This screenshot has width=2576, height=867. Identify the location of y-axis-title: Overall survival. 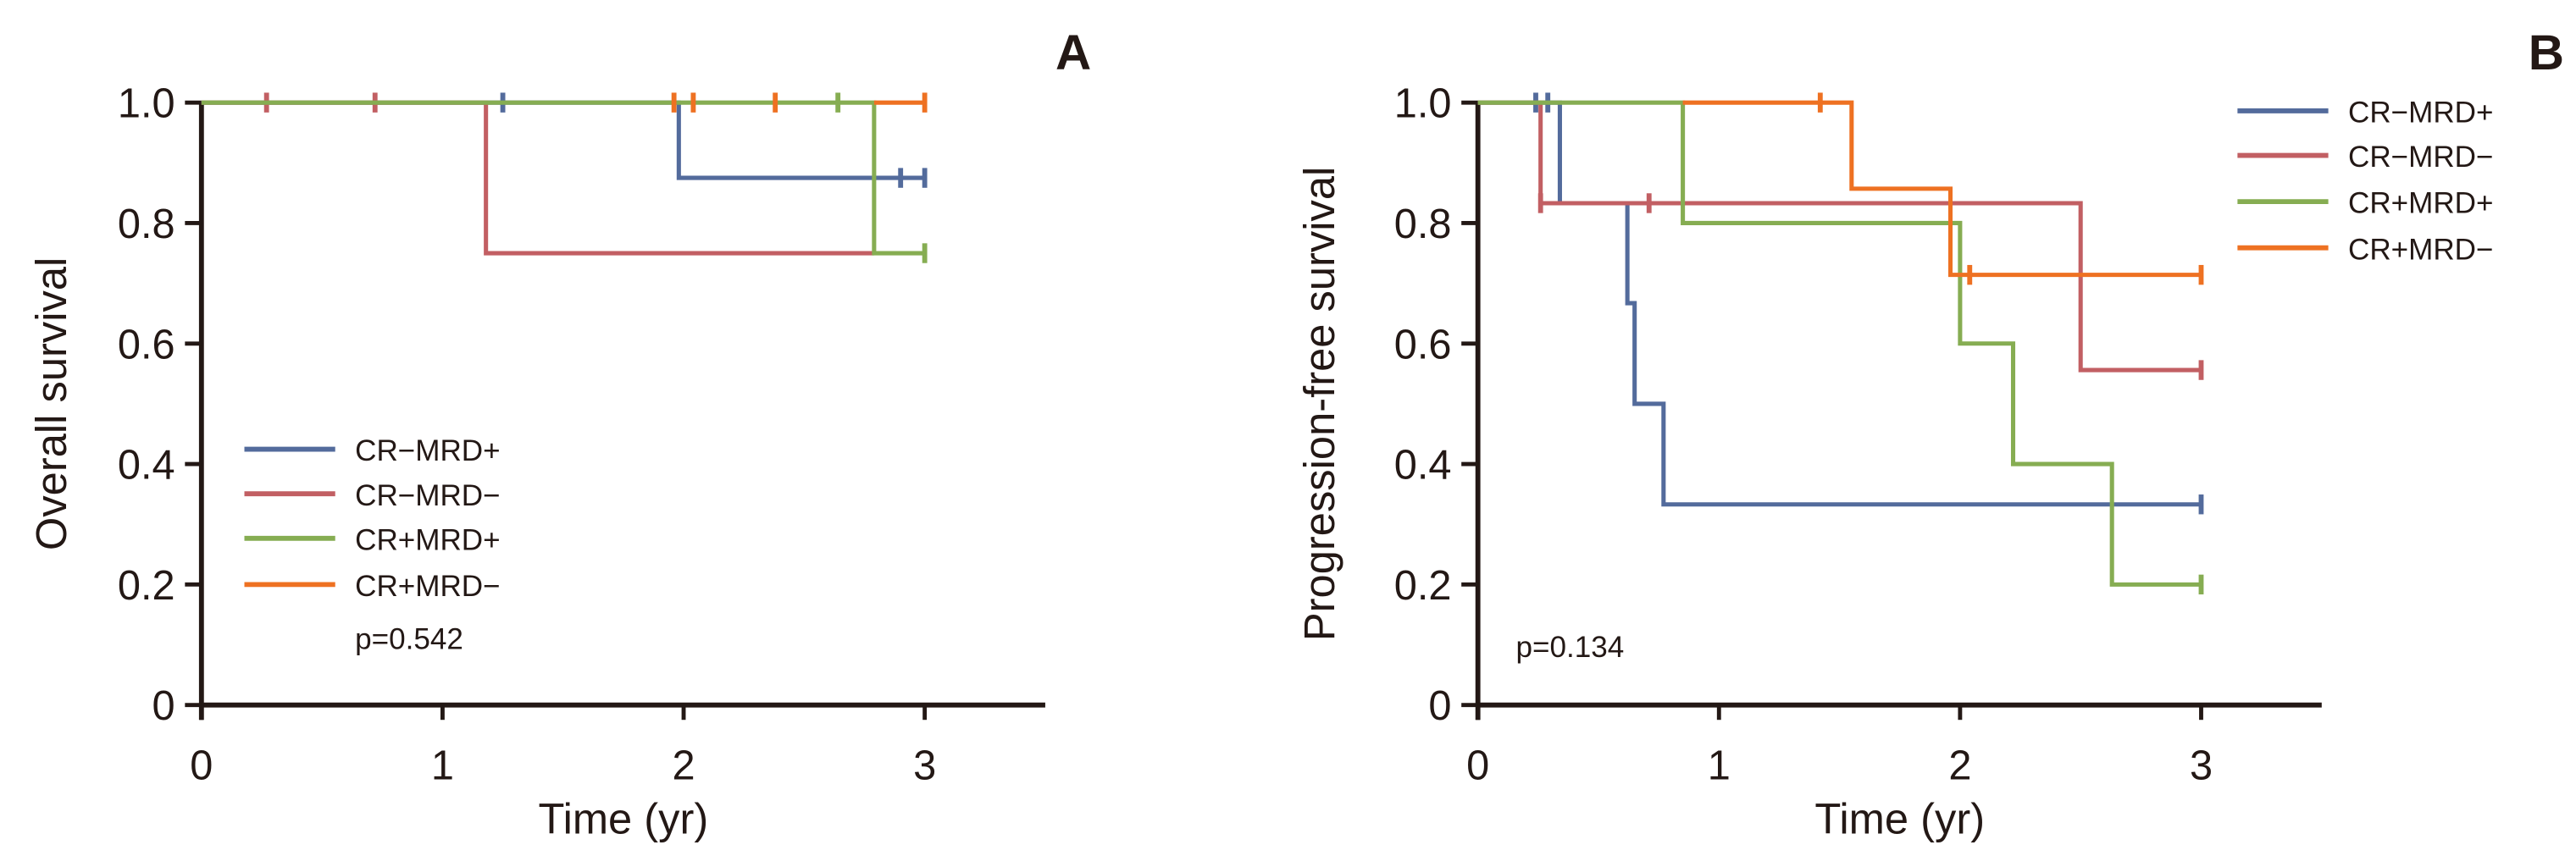
(51, 403).